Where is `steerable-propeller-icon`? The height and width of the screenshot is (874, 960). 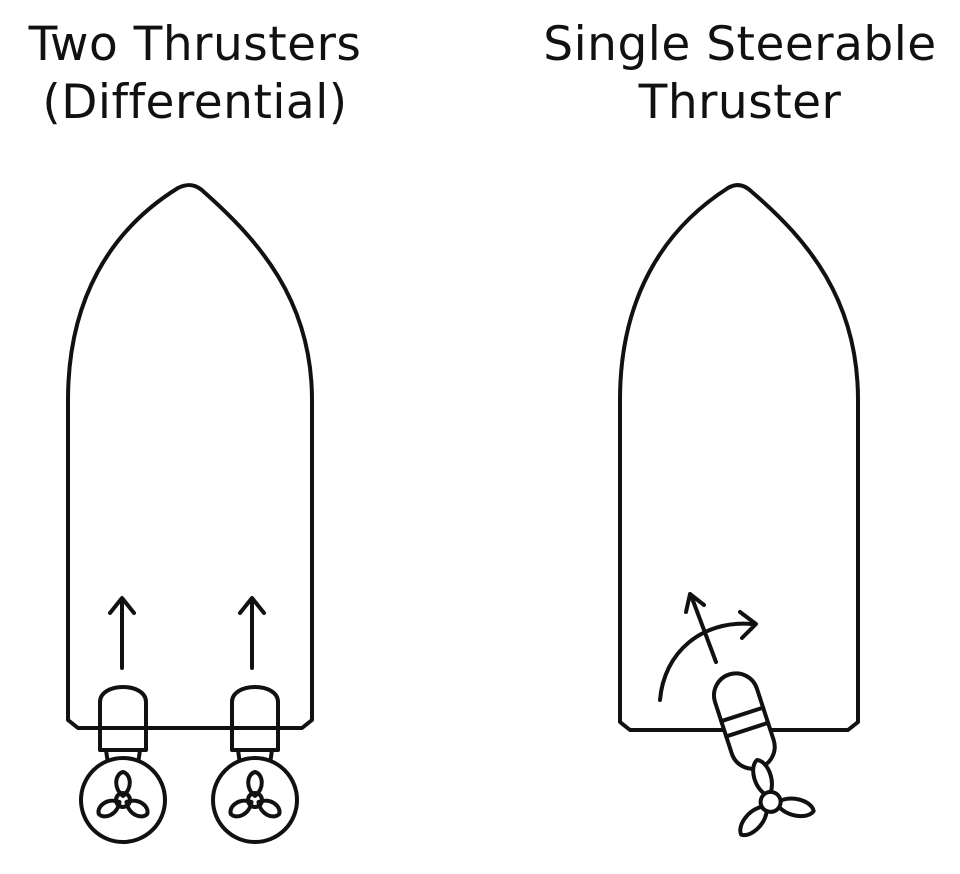 steerable-propeller-icon is located at coordinates (777, 798).